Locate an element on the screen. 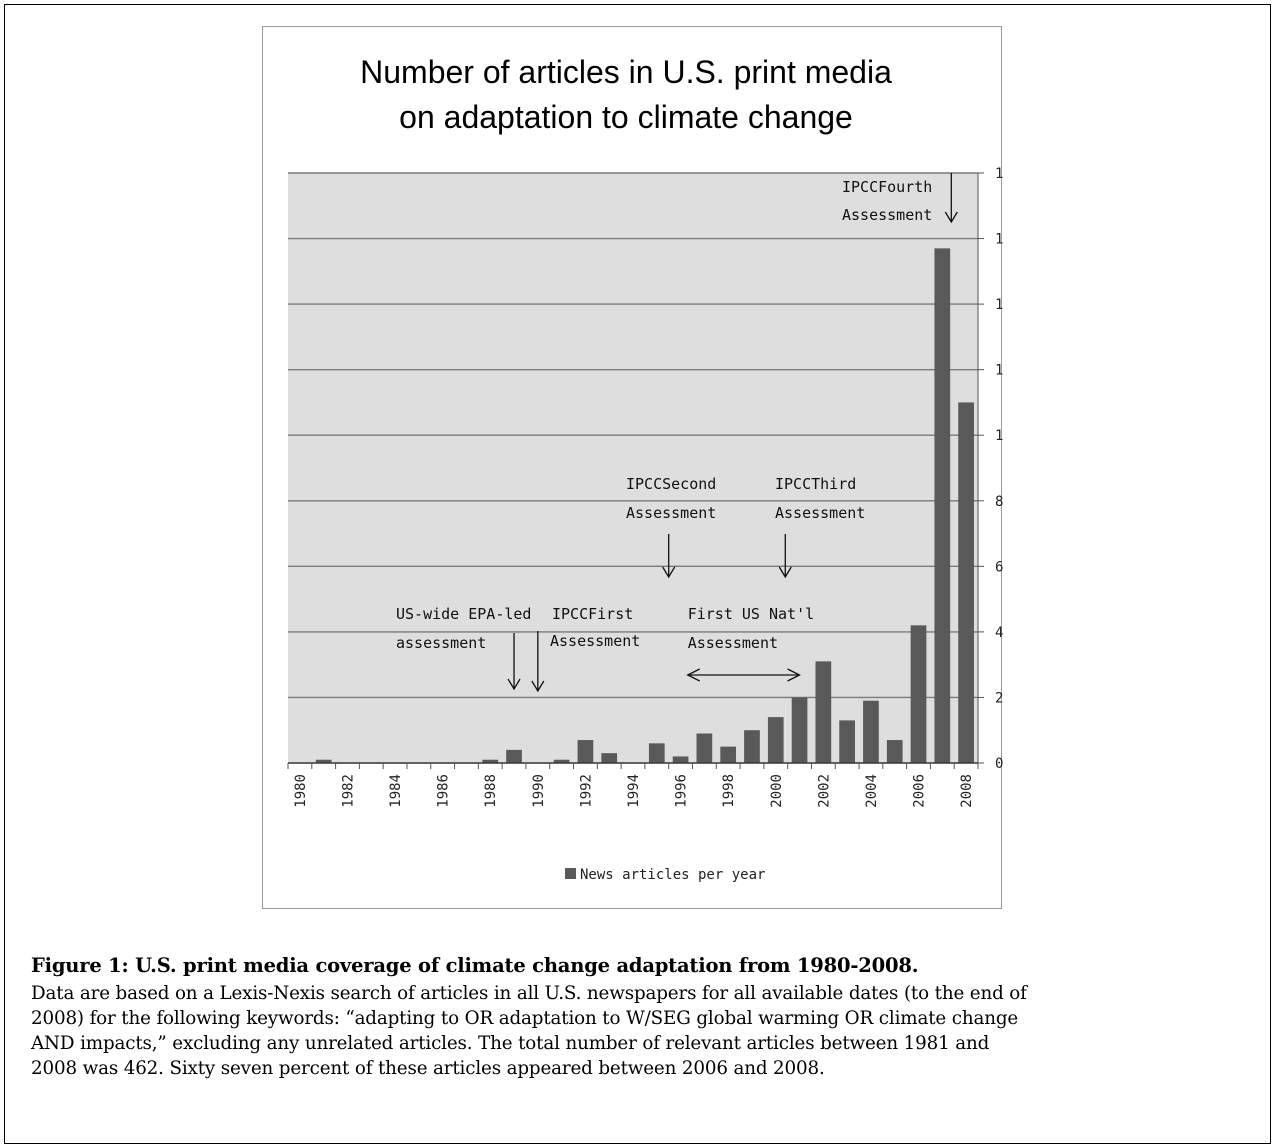 The image size is (1275, 1148). x-tick-label: 1998 is located at coordinates (729, 791).